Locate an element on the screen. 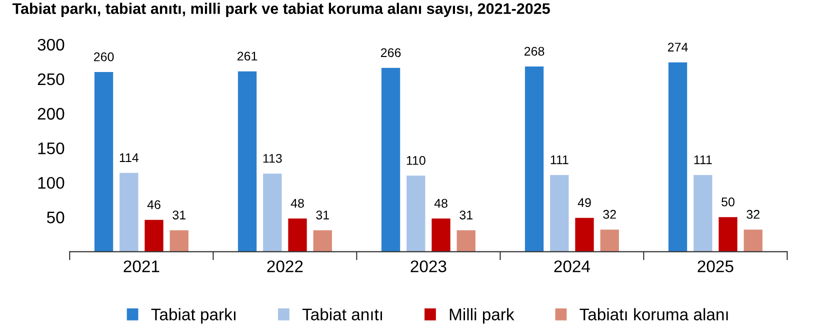  y-tick-label: 150 is located at coordinates (51, 148).